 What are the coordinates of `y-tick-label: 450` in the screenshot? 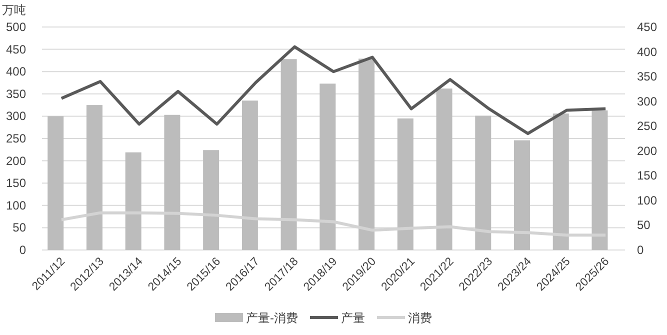 It's located at (16, 49).